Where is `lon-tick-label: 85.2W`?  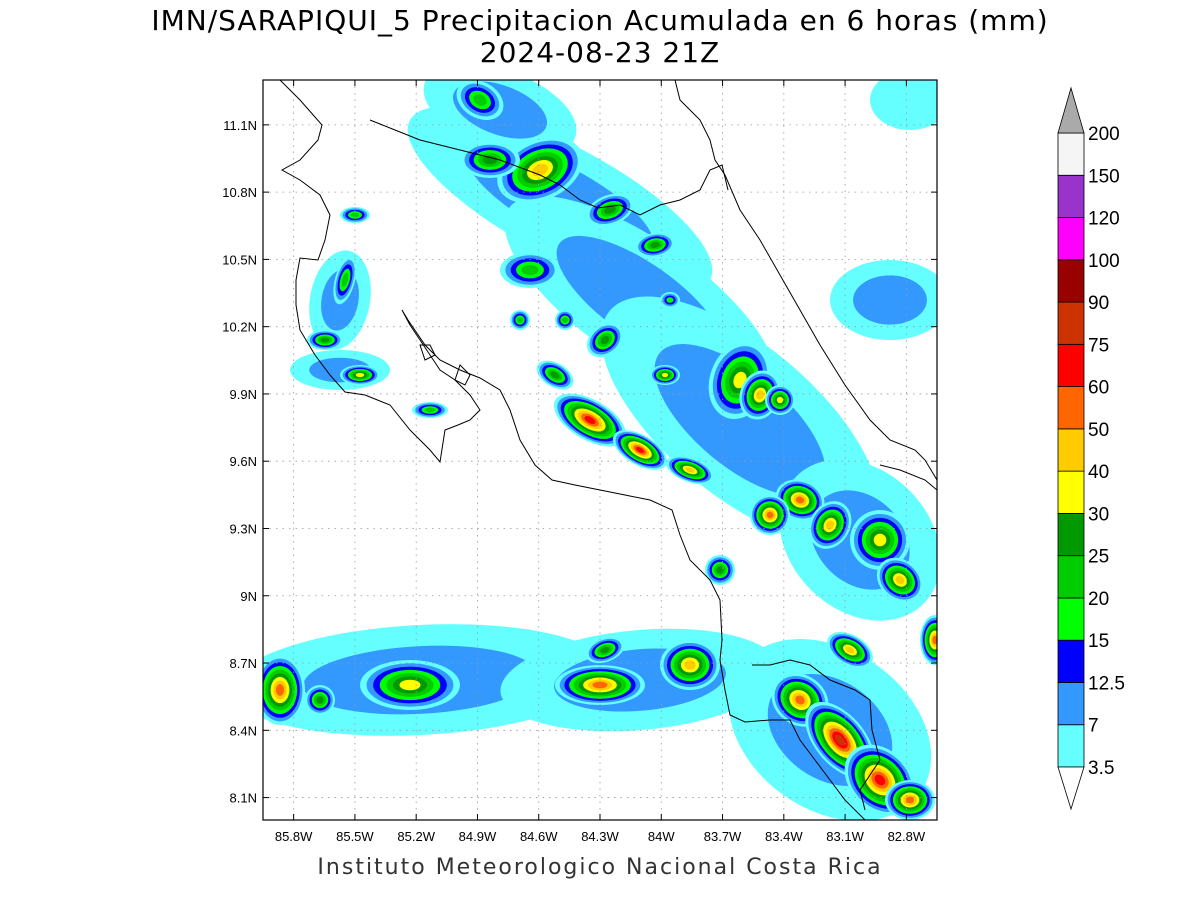 lon-tick-label: 85.2W is located at coordinates (416, 836).